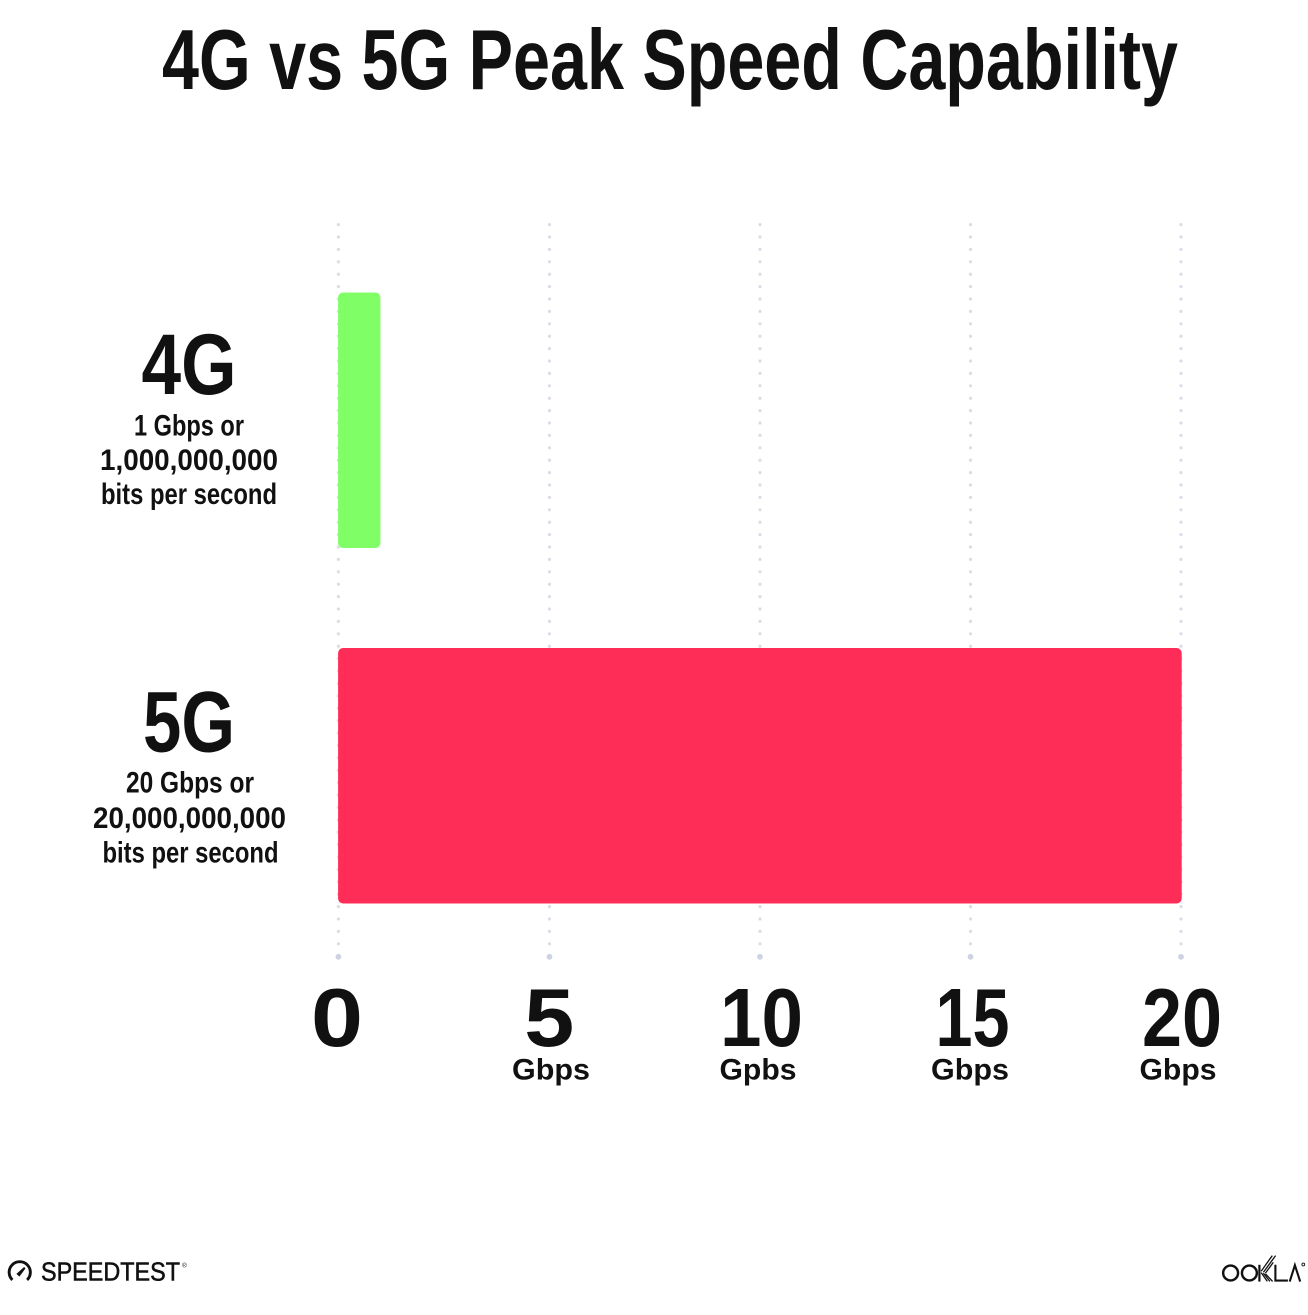 The image size is (1308, 1315). I want to click on svg-text: 4G vs 5G Peak Speed Capability, so click(670, 60).